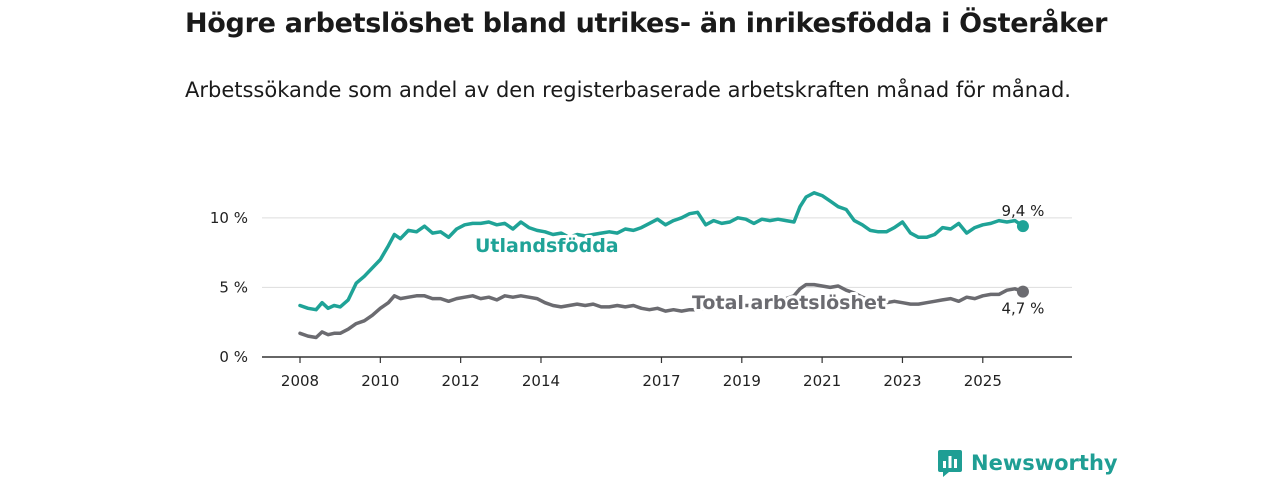 This screenshot has width=1280, height=480. I want to click on x-tick-label: 2012, so click(461, 381).